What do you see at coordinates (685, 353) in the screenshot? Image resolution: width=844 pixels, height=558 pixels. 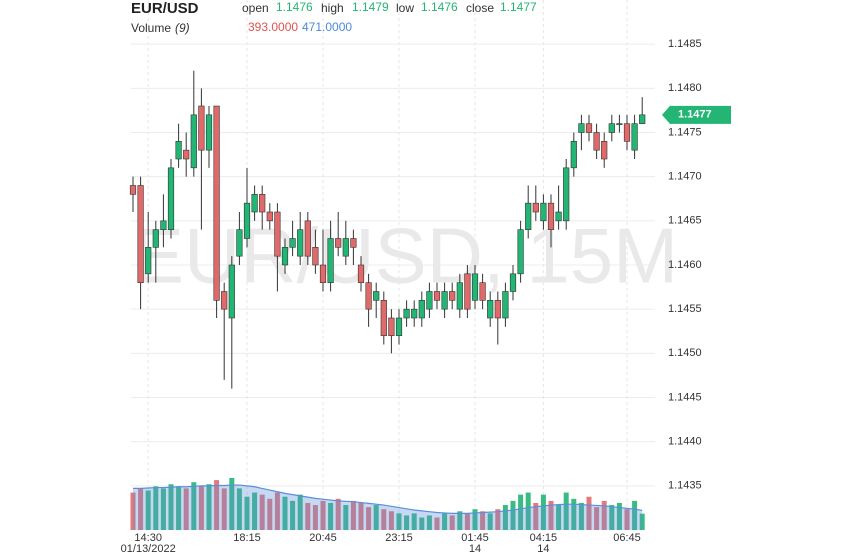 I see `y-tick-label: 1.1450` at bounding box center [685, 353].